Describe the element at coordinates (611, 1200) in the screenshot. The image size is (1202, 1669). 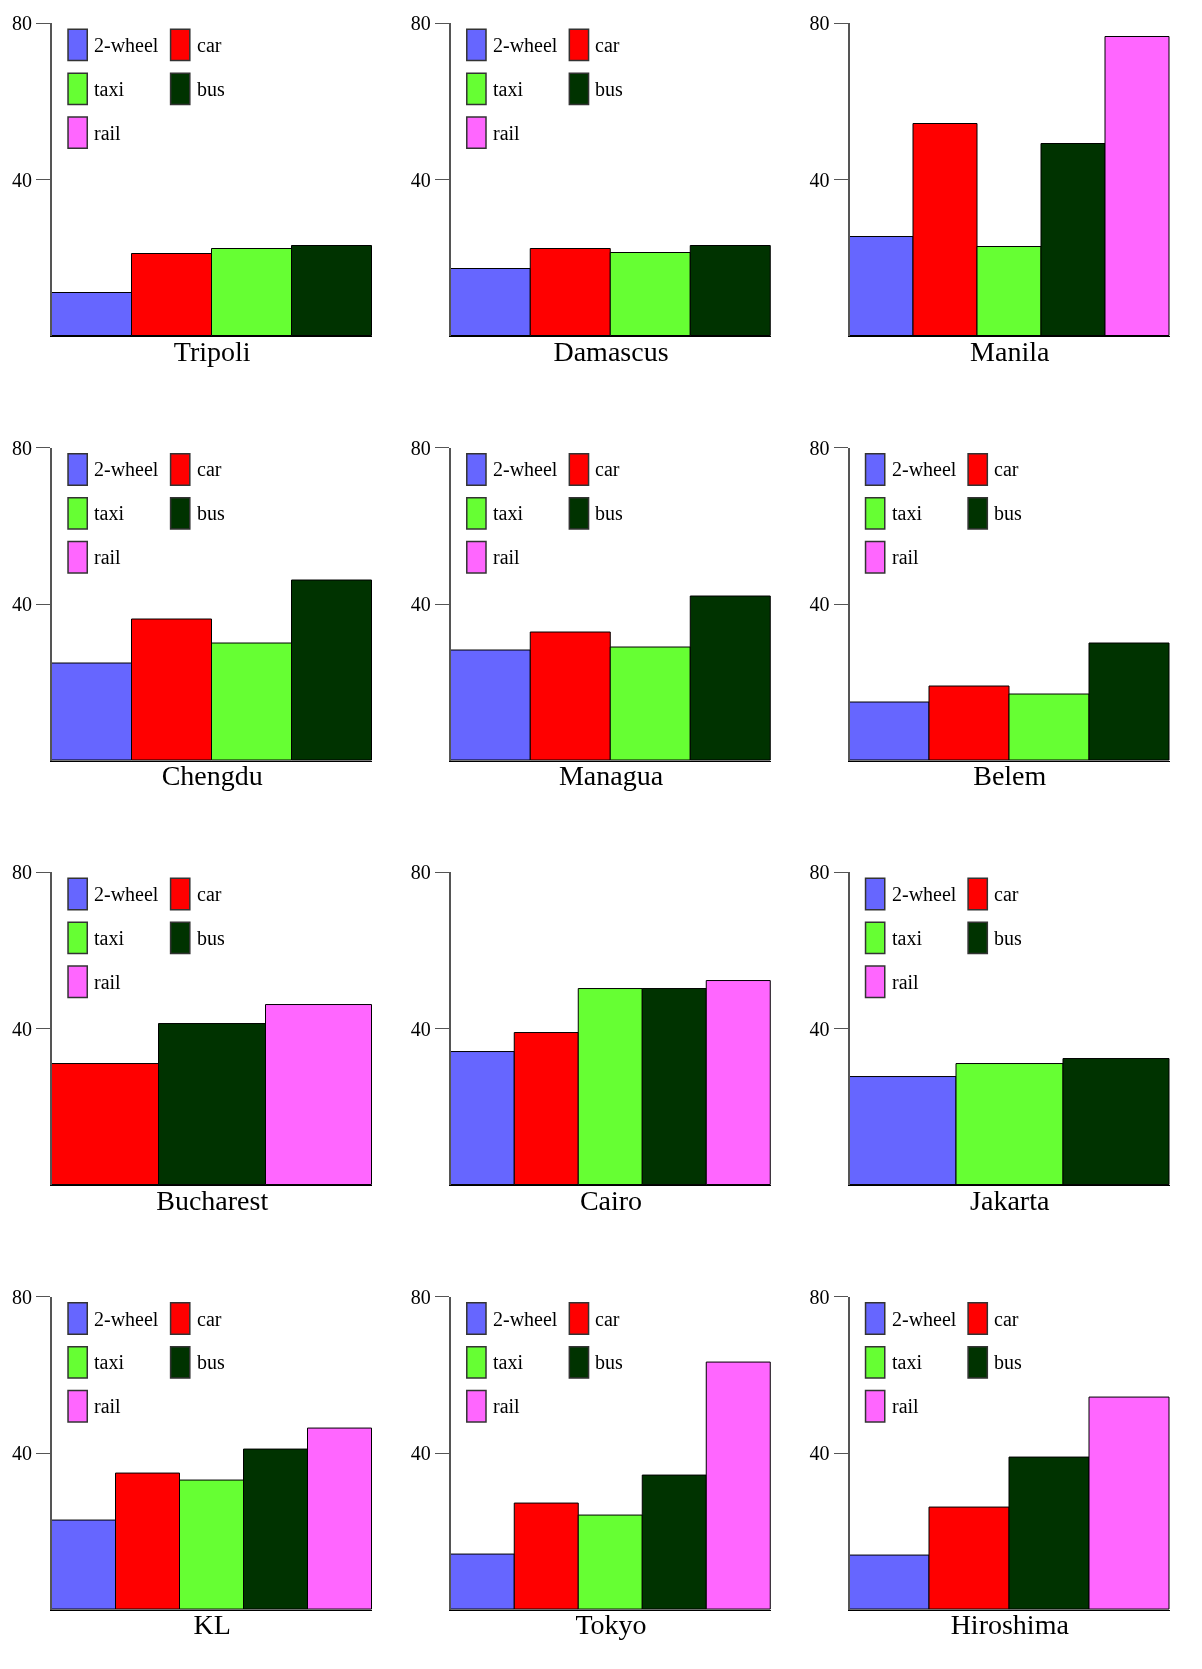
I see `x-axis-title: Cairo` at that location.